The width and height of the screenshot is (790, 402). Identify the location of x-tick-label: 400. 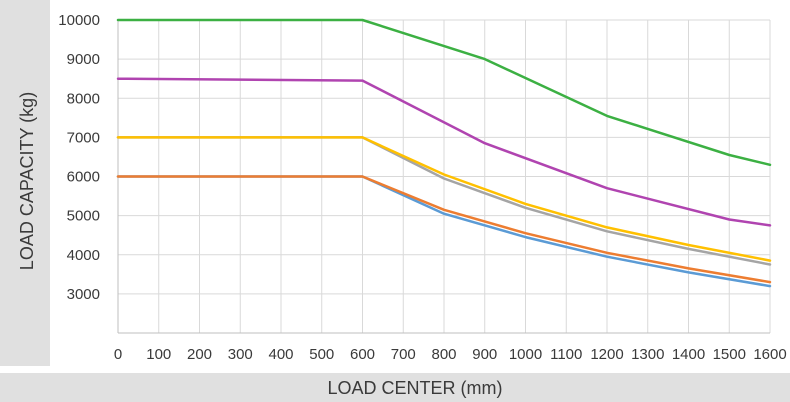
(280, 354).